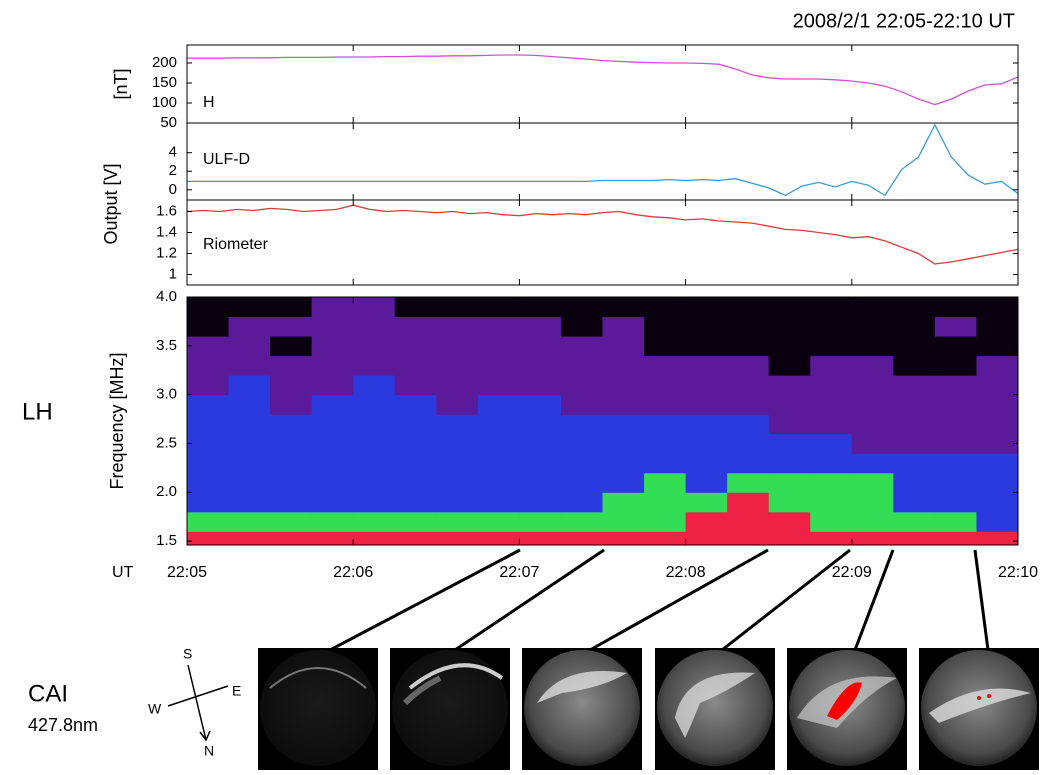 The height and width of the screenshot is (775, 1045). I want to click on compass-arrow, so click(205, 736).